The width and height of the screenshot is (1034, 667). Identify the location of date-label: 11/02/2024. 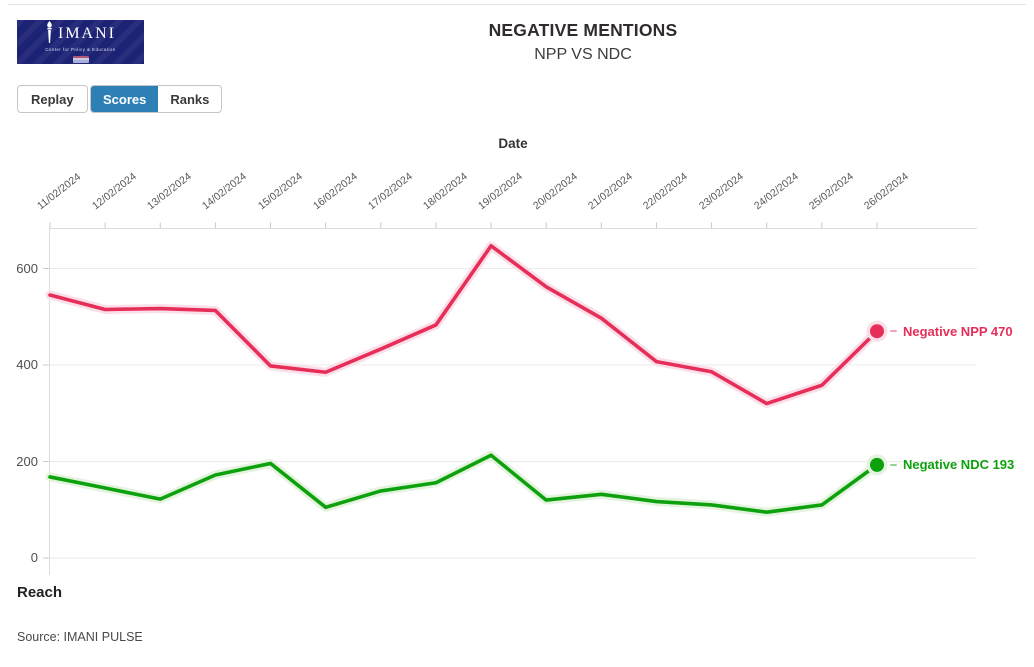
(59, 191).